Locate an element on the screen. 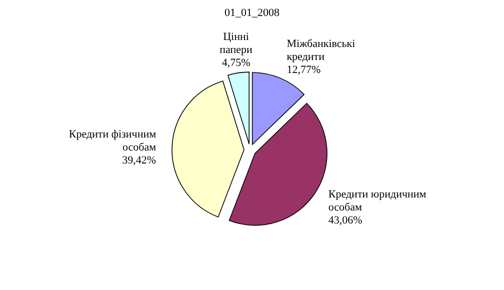 This screenshot has height=290, width=504. data-label: 43,06% is located at coordinates (345, 220).